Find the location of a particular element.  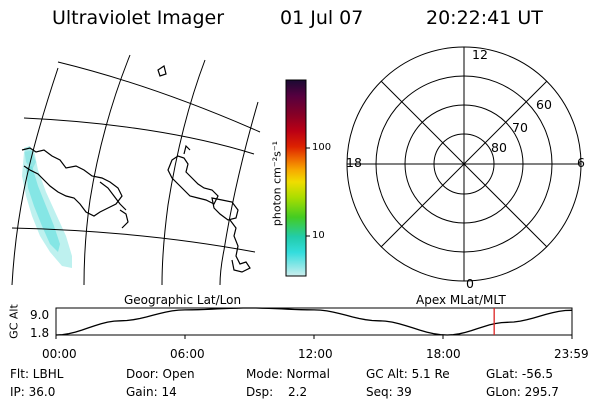

mlat-label-70: 70 is located at coordinates (520, 127).